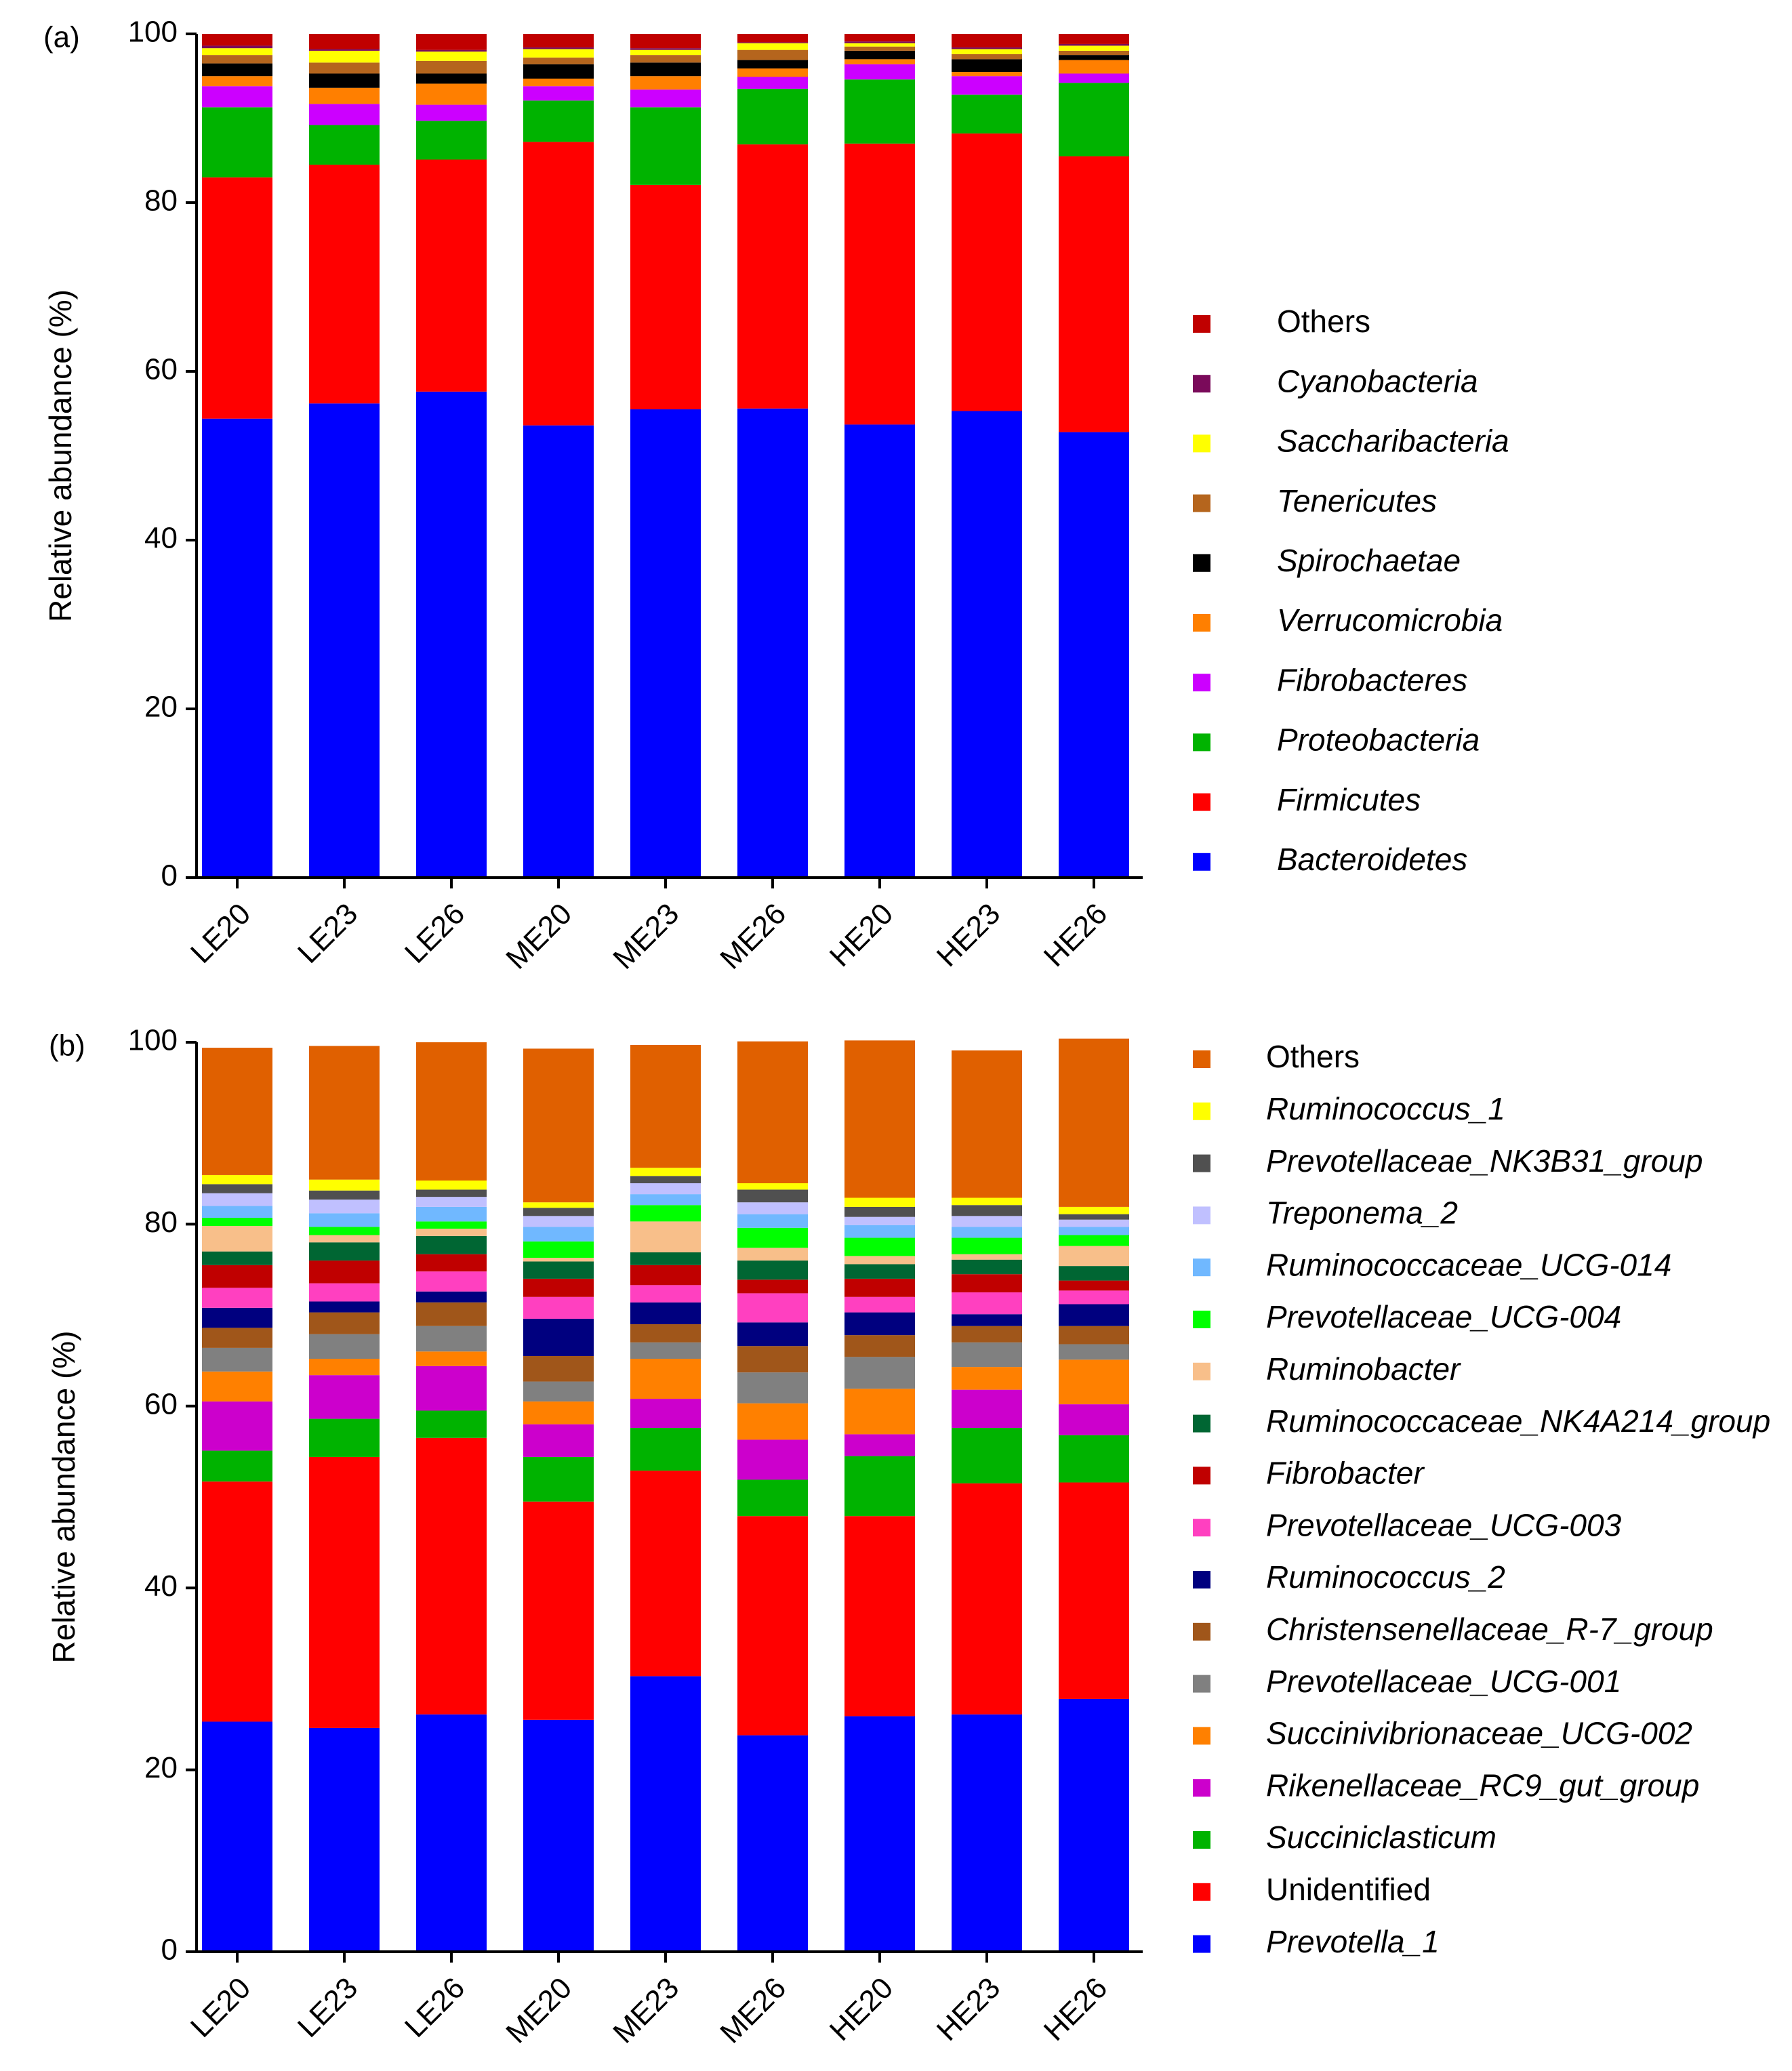 Image resolution: width=1792 pixels, height=2071 pixels. What do you see at coordinates (987, 1267) in the screenshot?
I see `panel-b-bar-he23-ruminococcaceae-nk4a214-group` at bounding box center [987, 1267].